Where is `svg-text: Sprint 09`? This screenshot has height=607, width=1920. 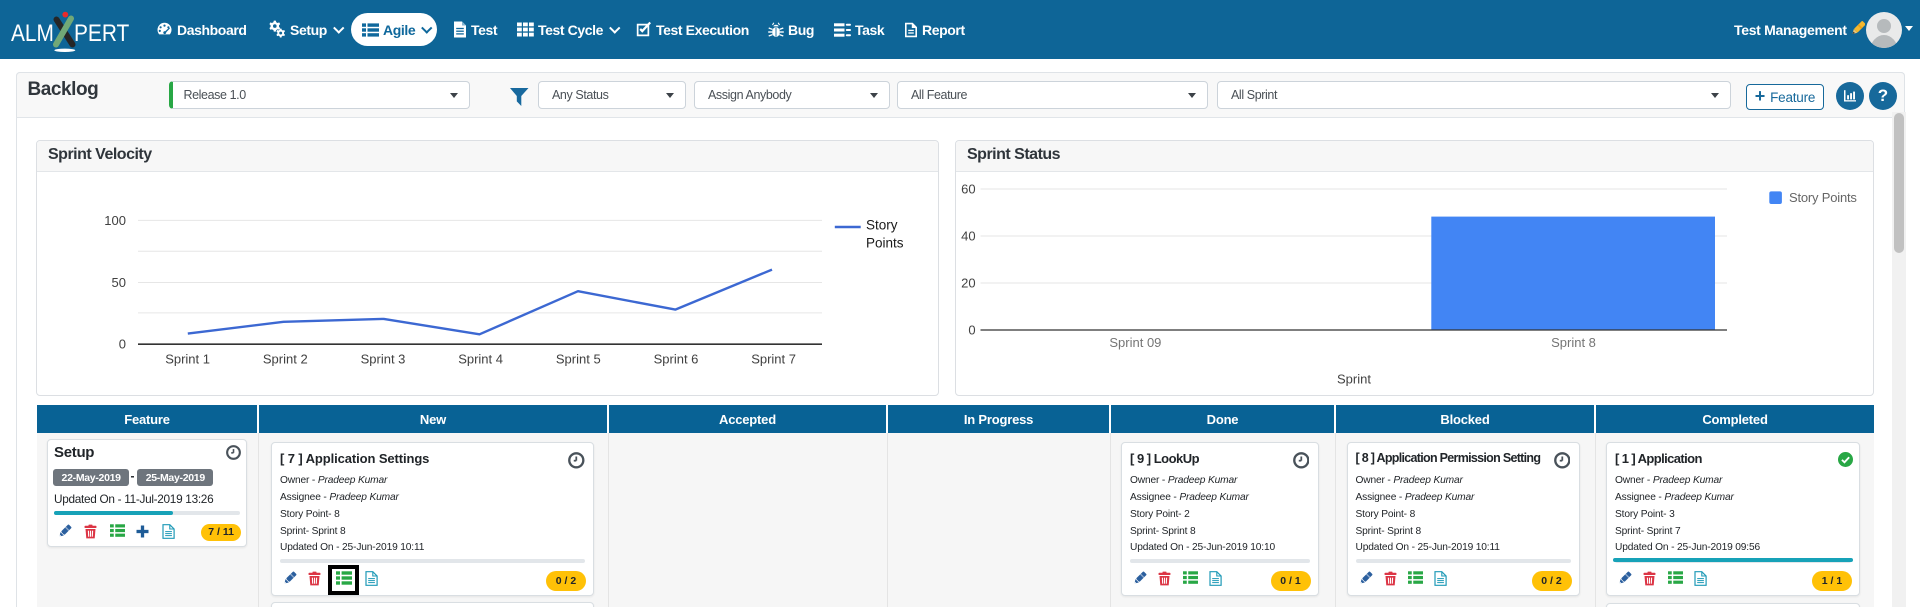
svg-text: Sprint 09 is located at coordinates (1135, 342).